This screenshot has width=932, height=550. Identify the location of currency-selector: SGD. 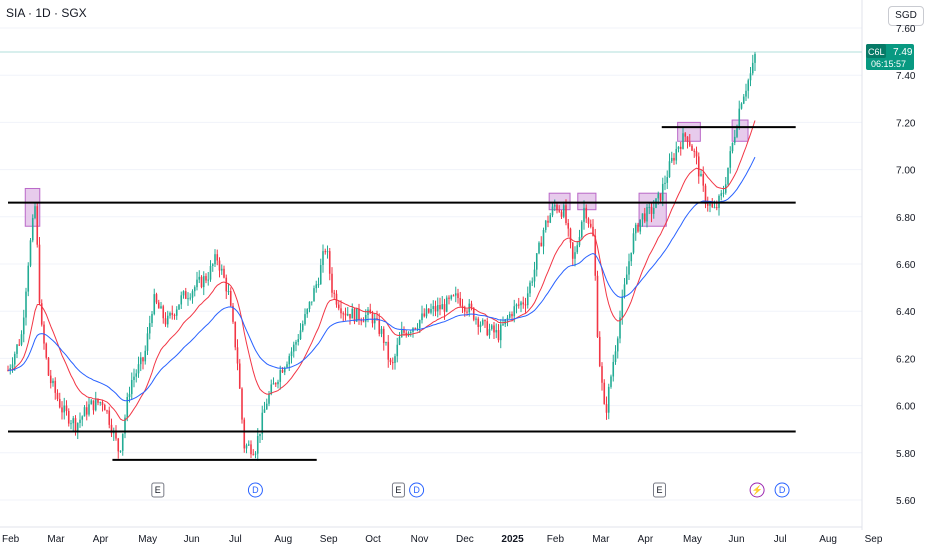
(906, 16).